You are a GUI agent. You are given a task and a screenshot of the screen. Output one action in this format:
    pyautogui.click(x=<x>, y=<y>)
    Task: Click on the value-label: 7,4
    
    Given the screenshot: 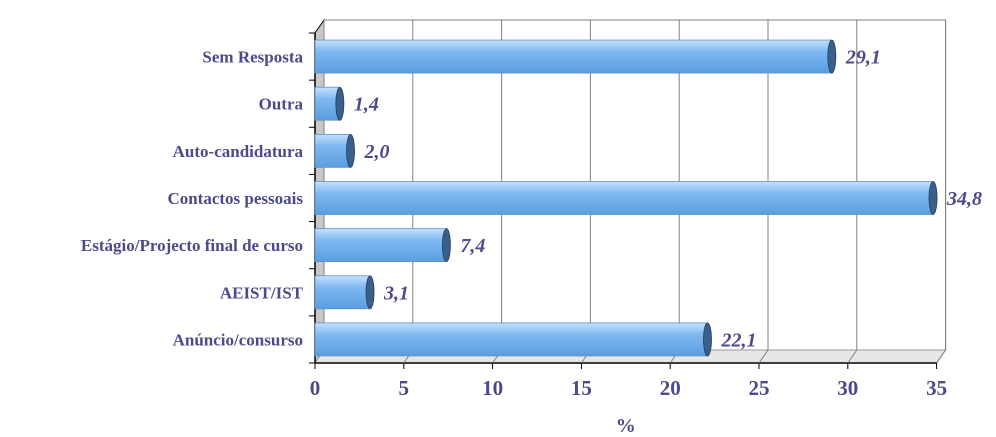 What is the action you would take?
    pyautogui.click(x=472, y=246)
    